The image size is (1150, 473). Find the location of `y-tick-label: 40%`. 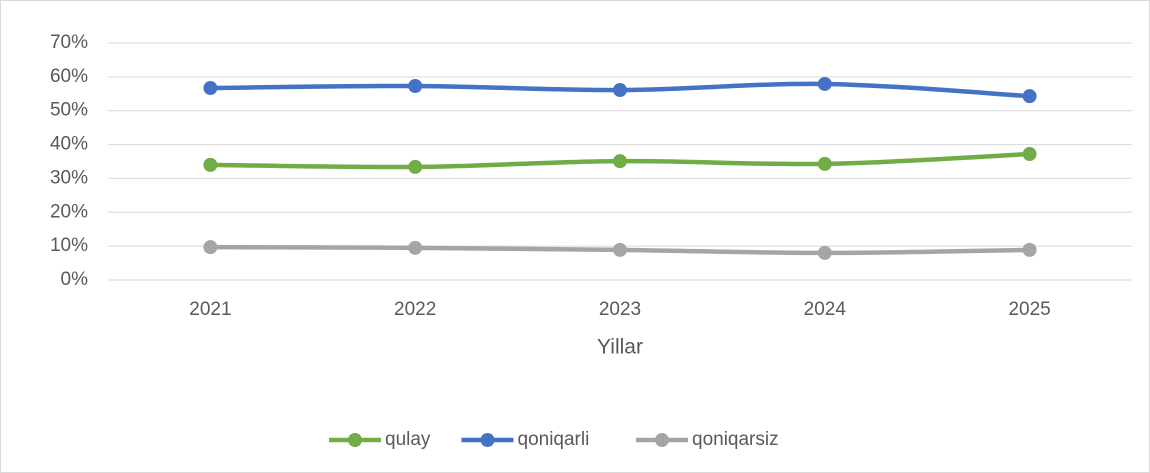

y-tick-label: 40% is located at coordinates (69, 144).